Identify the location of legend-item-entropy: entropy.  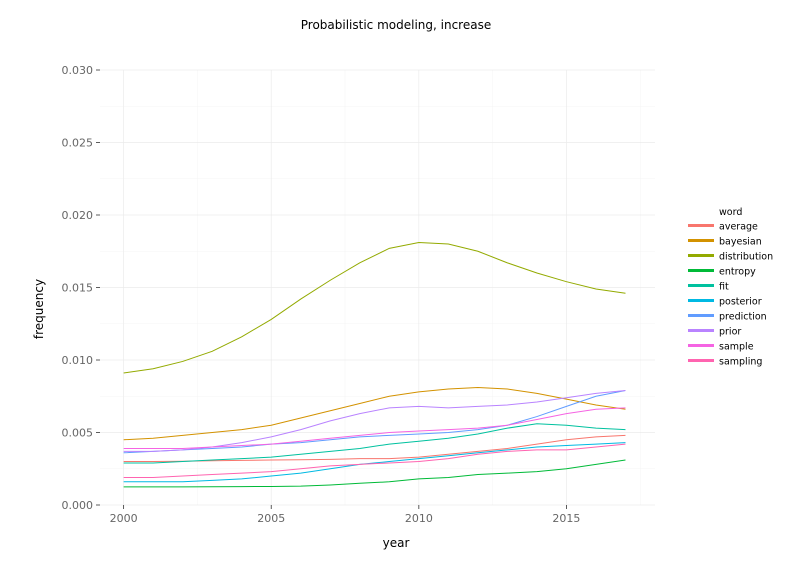
(722, 272).